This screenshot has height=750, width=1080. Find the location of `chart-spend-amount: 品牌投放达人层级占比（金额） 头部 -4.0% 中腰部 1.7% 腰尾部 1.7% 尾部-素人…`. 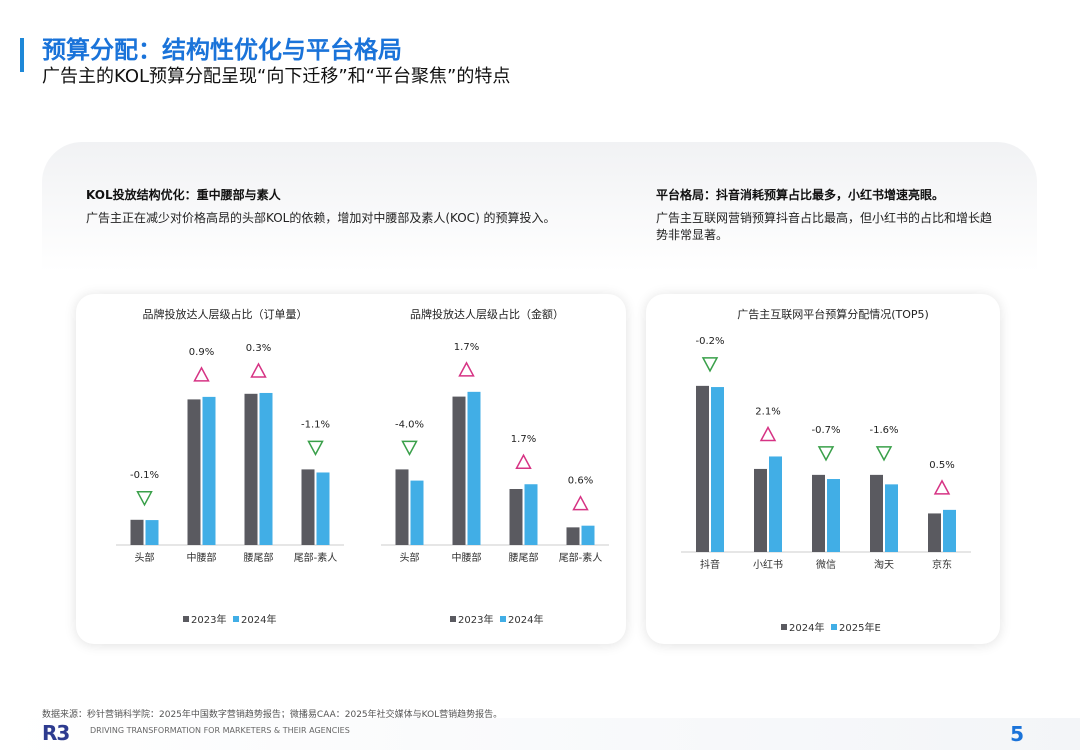

chart-spend-amount: 品牌投放达人层级占比（金额） 头部 -4.0% 中腰部 1.7% 腰尾部 1.7% 尾部-素人… is located at coordinates (495, 466).